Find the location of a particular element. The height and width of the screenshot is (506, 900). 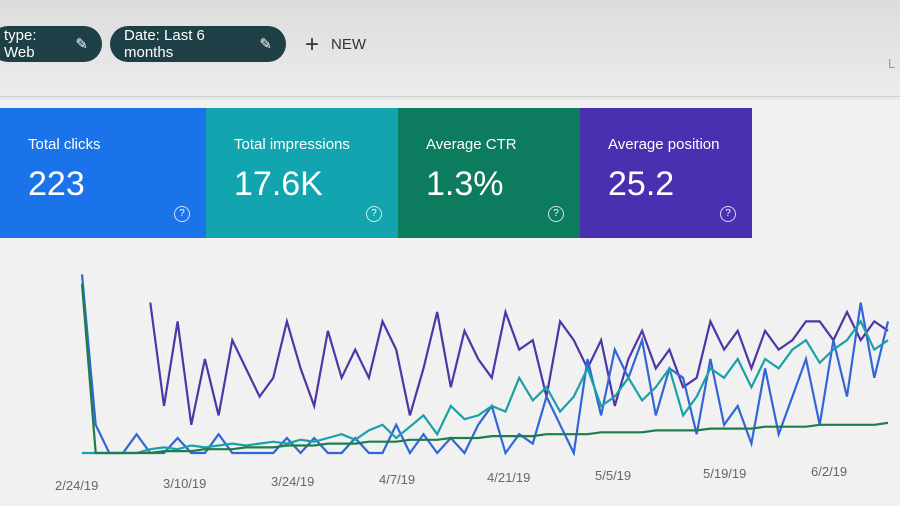

new-filter-button: + NEW is located at coordinates (336, 44).